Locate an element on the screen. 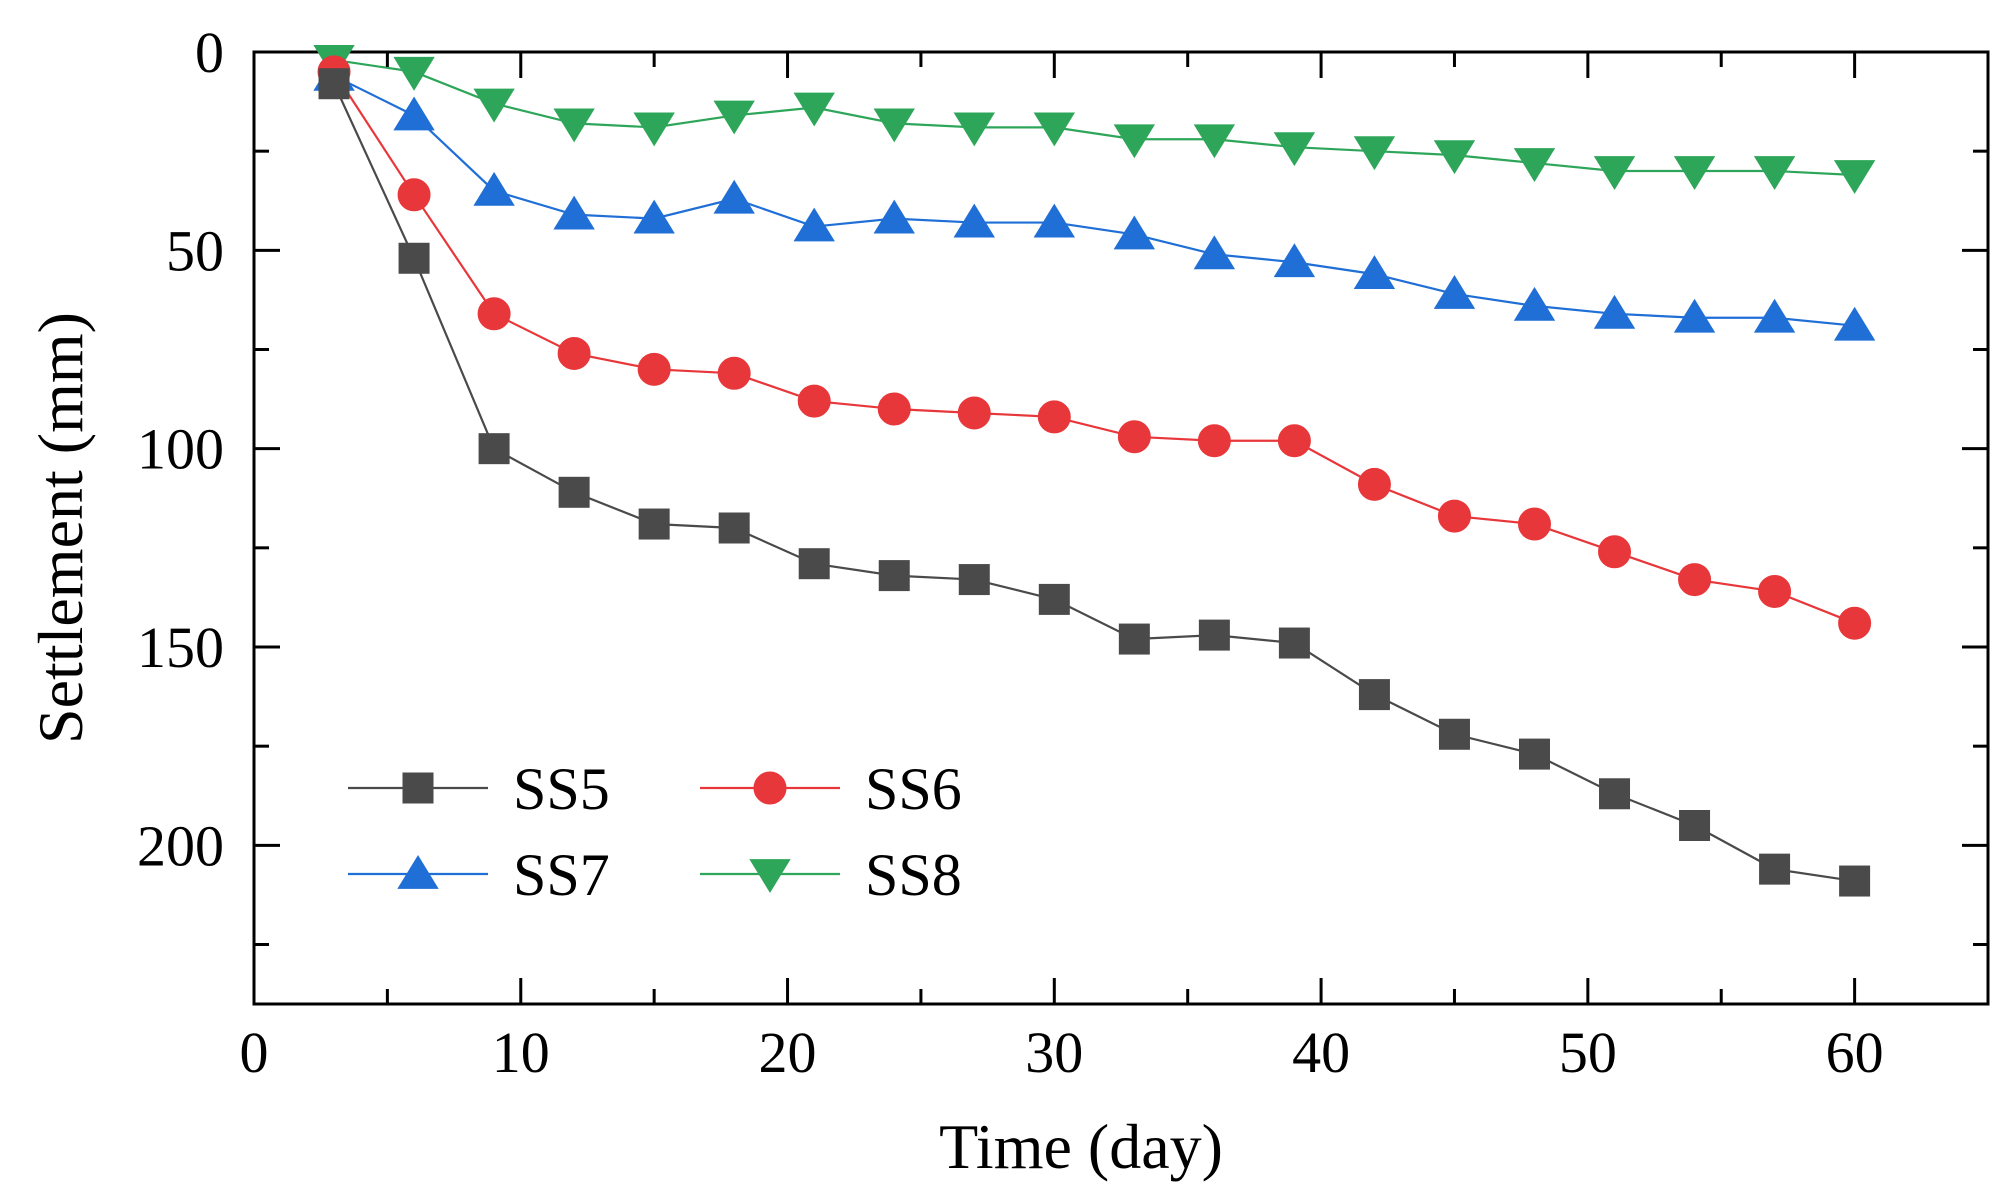 This screenshot has height=1200, width=2012. y-tick-label: 50 is located at coordinates (195, 250).